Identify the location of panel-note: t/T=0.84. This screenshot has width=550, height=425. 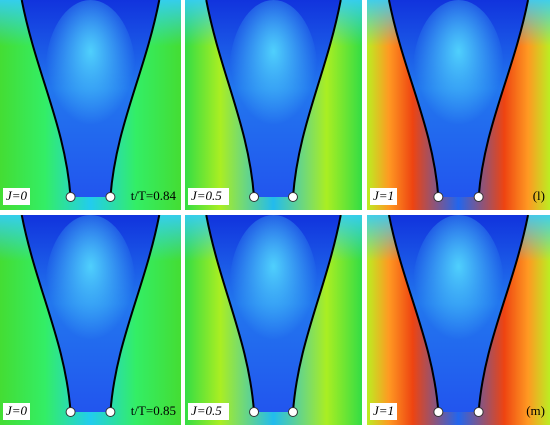
(154, 195).